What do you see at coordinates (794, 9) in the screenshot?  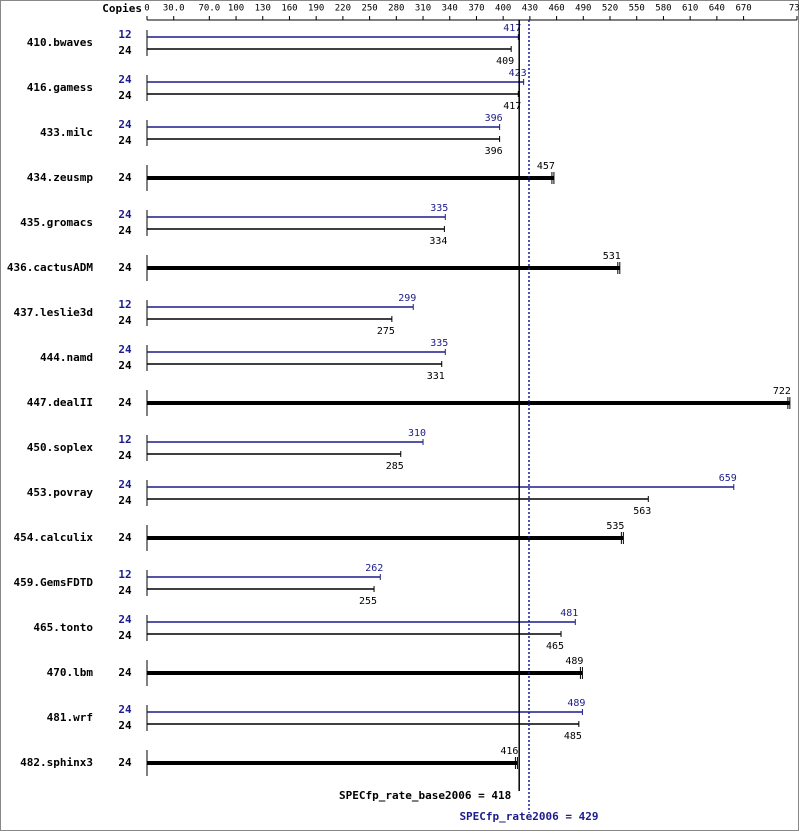 I see `x-tick-label: 730` at bounding box center [794, 9].